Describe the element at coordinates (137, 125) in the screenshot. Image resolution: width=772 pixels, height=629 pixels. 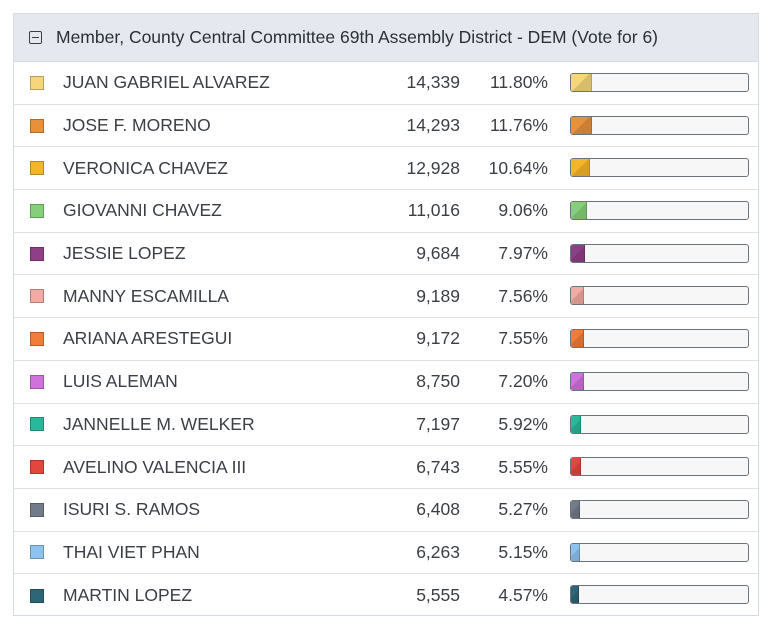
I see `candidate-name: JOSE F. MORENO` at that location.